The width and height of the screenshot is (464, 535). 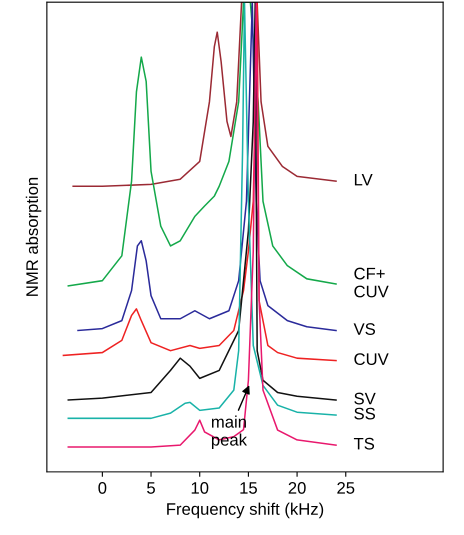 What do you see at coordinates (297, 488) in the screenshot?
I see `x-tick-label: 20` at bounding box center [297, 488].